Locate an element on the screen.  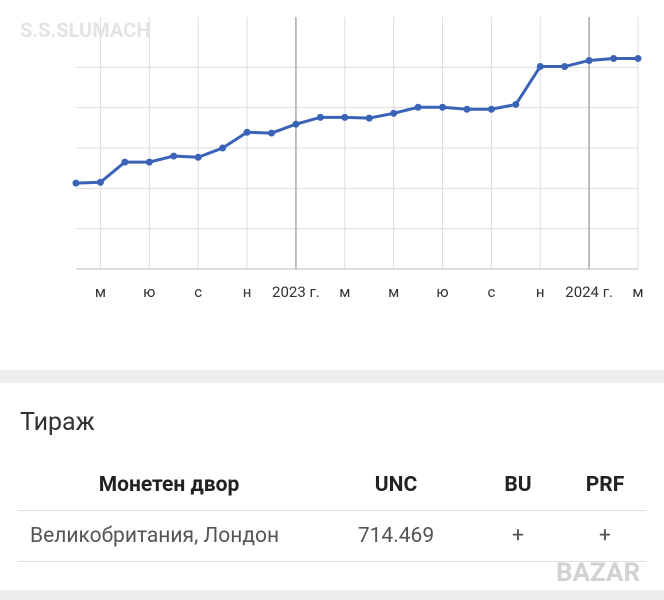
header-cell: UNC is located at coordinates (396, 485).